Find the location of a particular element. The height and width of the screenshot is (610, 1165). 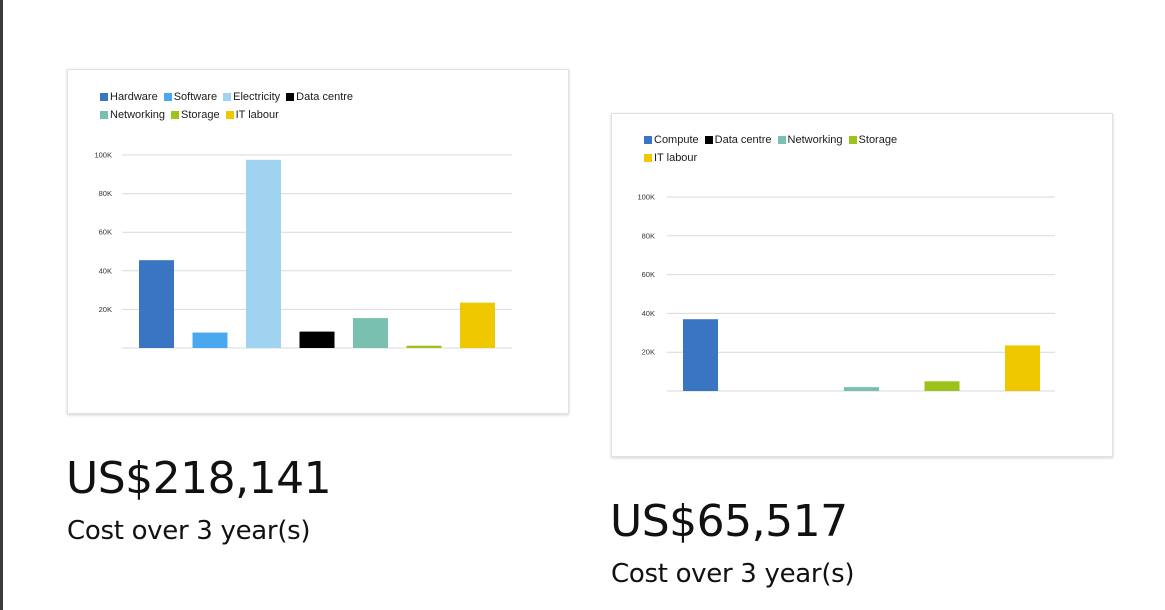

legend-item-hardware: Hardware is located at coordinates (129, 97).